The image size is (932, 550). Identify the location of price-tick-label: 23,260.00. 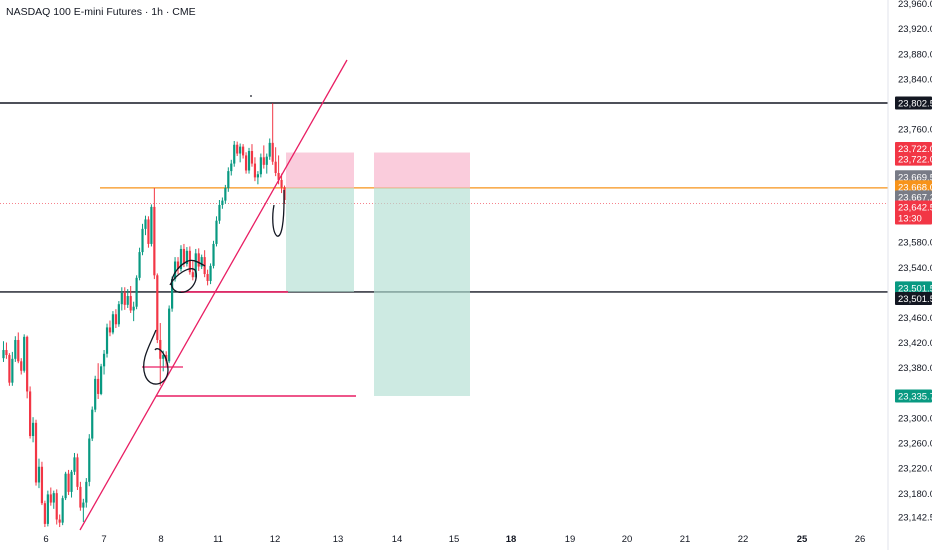
(915, 444).